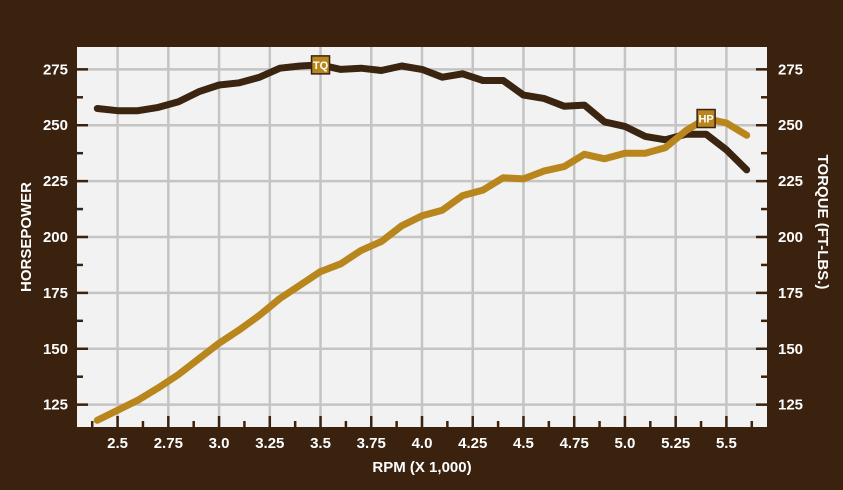 Image resolution: width=843 pixels, height=490 pixels. What do you see at coordinates (55, 125) in the screenshot?
I see `left-y-tick-label: 250` at bounding box center [55, 125].